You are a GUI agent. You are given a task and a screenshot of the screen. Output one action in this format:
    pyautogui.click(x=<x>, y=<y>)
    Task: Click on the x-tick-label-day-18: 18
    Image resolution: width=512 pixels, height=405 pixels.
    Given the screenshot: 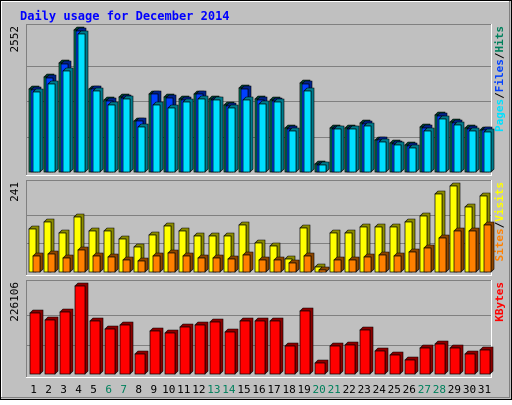 What is the action you would take?
    pyautogui.click(x=288, y=389)
    